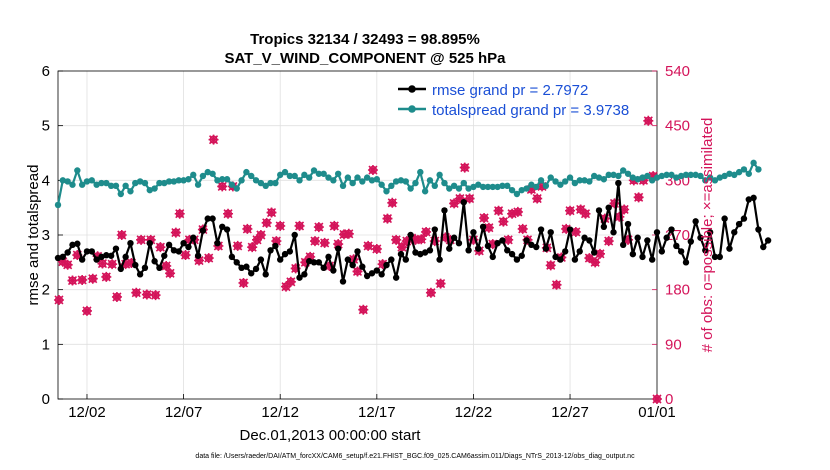 The height and width of the screenshot is (470, 830). Describe the element at coordinates (474, 412) in the screenshot. I see `x-tick-label: 12/22` at that location.